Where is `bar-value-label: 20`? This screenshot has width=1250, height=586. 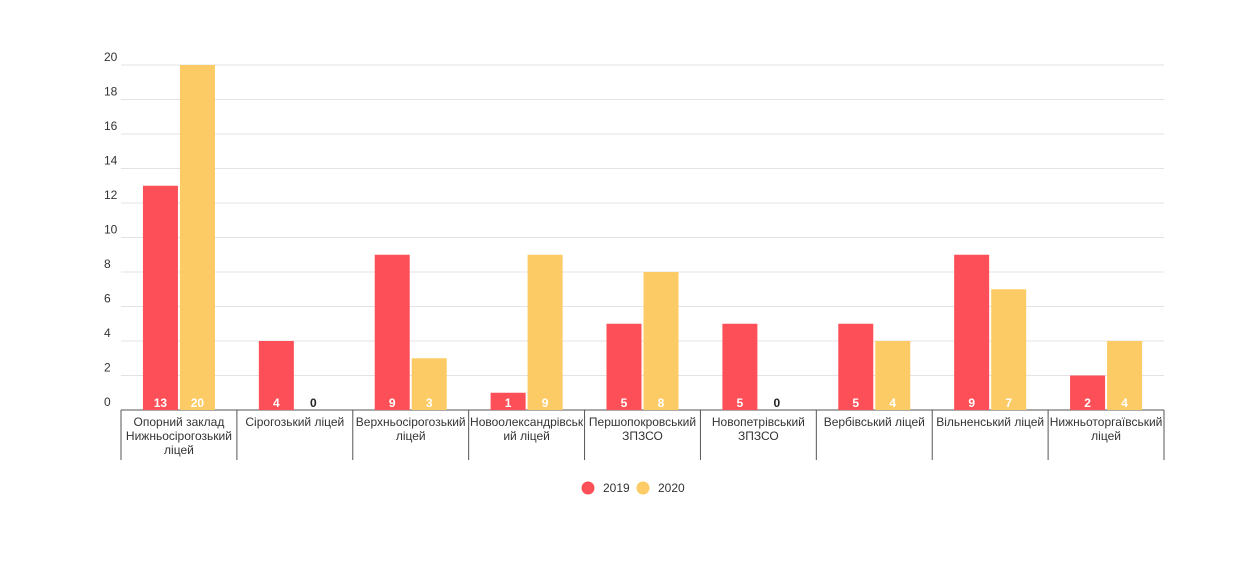 bar-value-label: 20 is located at coordinates (198, 403).